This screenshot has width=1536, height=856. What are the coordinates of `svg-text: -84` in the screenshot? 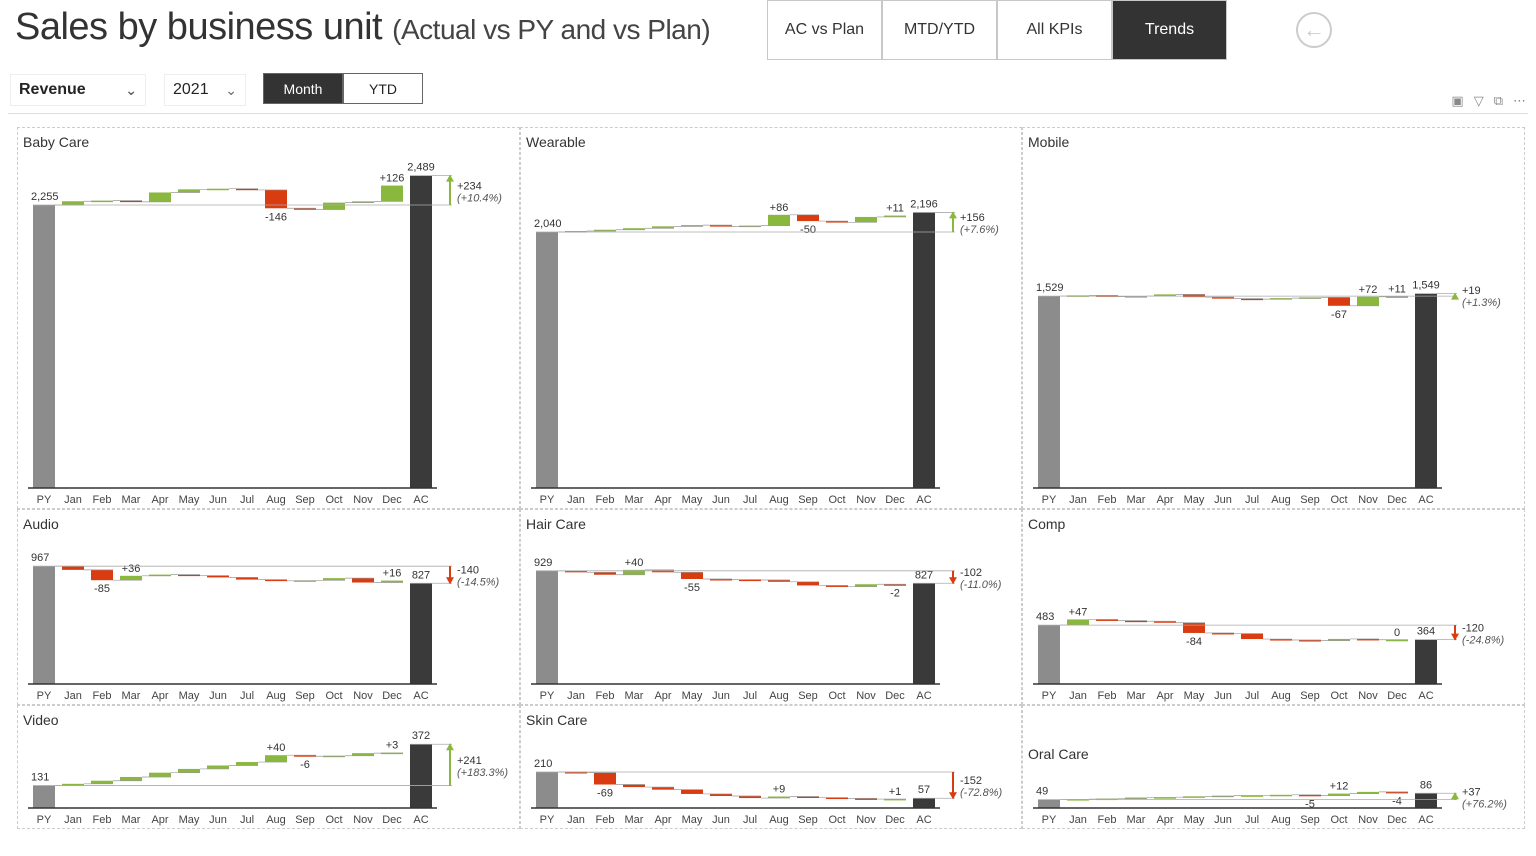 It's located at (1194, 642).